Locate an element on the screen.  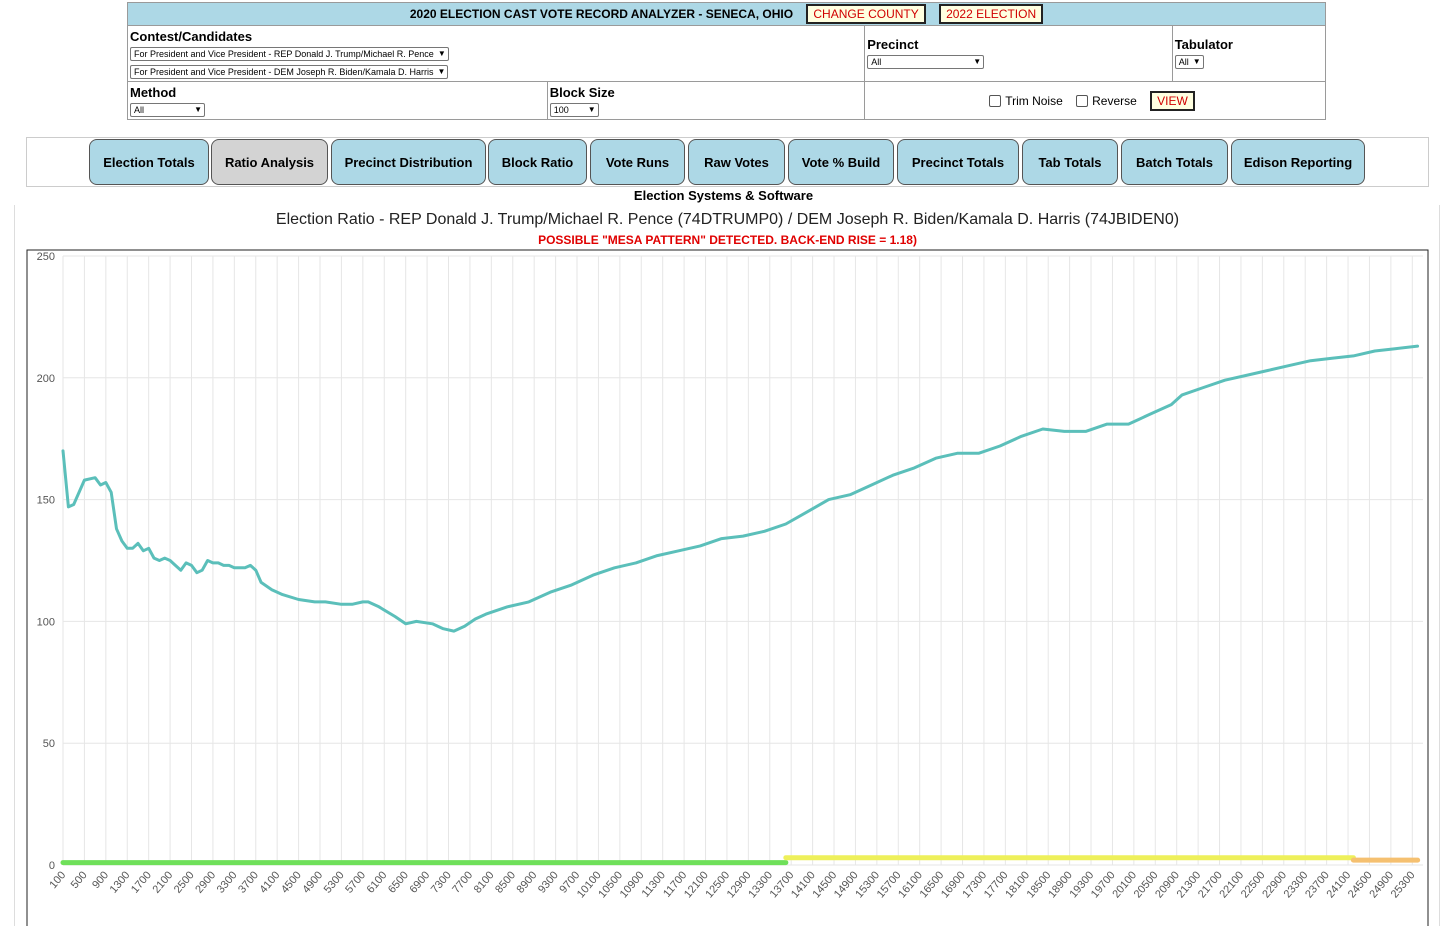
method-select: All is located at coordinates (167, 110).